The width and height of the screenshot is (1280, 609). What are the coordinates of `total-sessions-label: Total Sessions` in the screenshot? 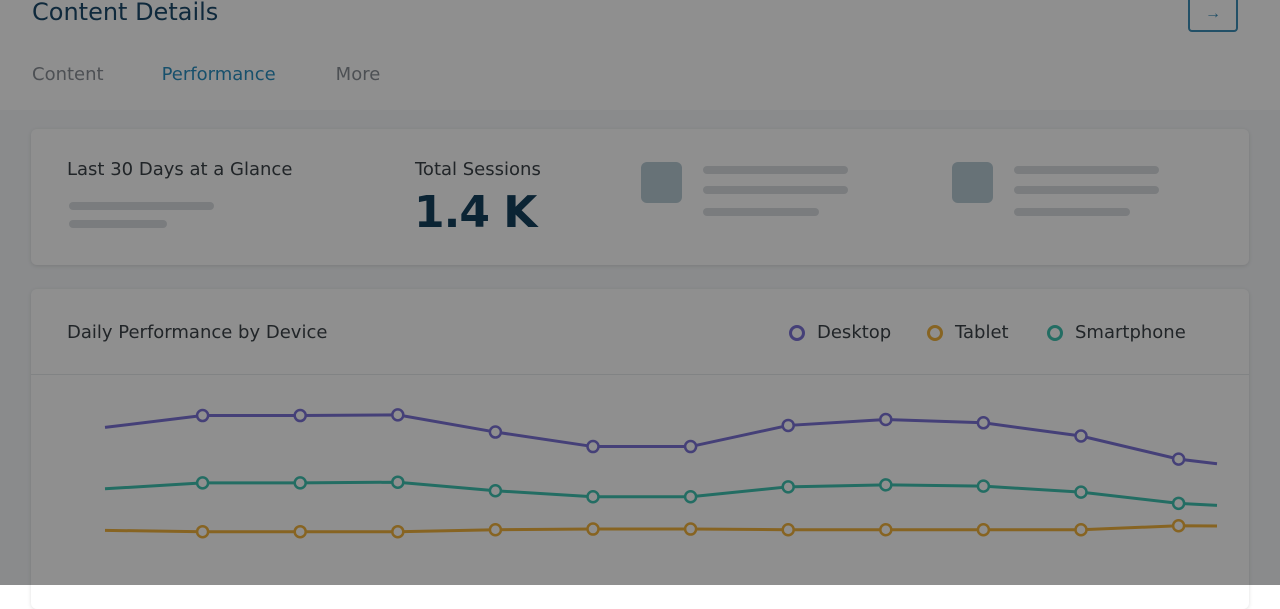 It's located at (478, 169).